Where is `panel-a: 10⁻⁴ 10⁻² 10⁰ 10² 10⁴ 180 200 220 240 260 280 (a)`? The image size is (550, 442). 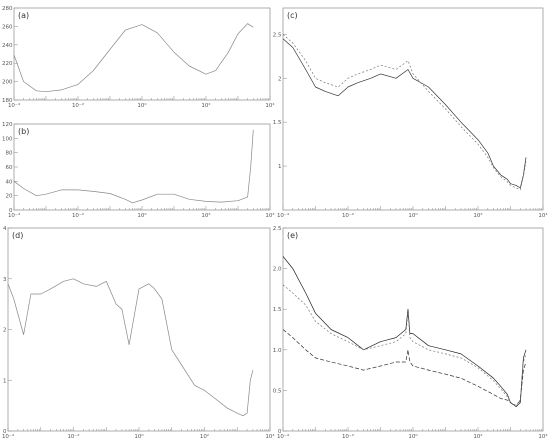 panel-a: 10⁻⁴ 10⁻² 10⁰ 10² 10⁴ 180 200 220 240 260 280 (a) is located at coordinates (138, 57).